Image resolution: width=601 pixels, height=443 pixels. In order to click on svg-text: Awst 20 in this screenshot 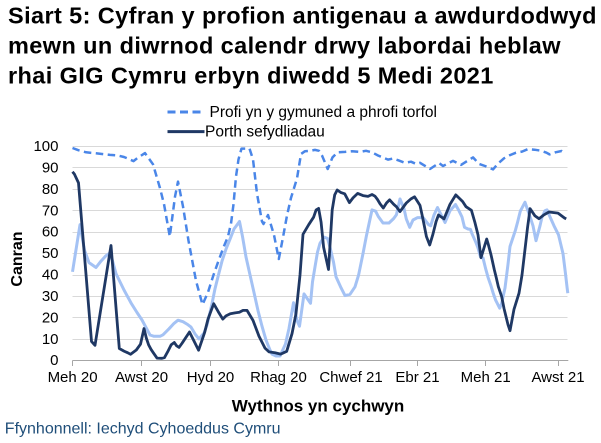, I will do `click(141, 377)`.